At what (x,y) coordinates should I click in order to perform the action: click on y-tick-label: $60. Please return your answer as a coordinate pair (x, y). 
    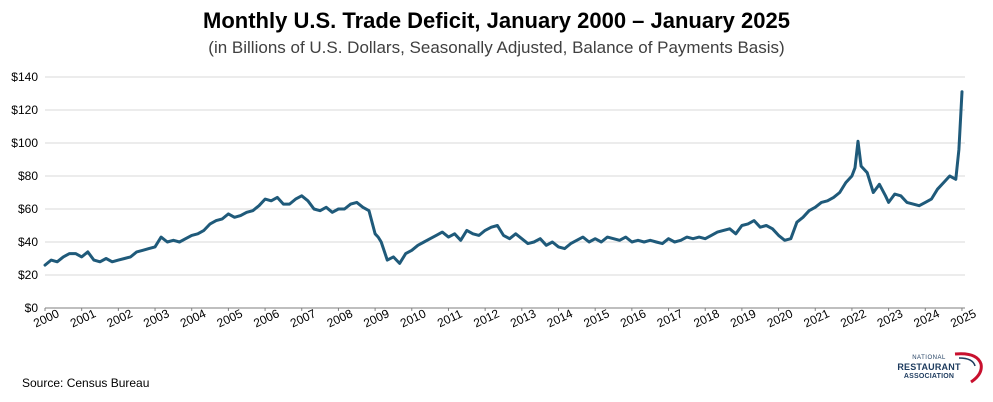
    Looking at the image, I should click on (28, 209).